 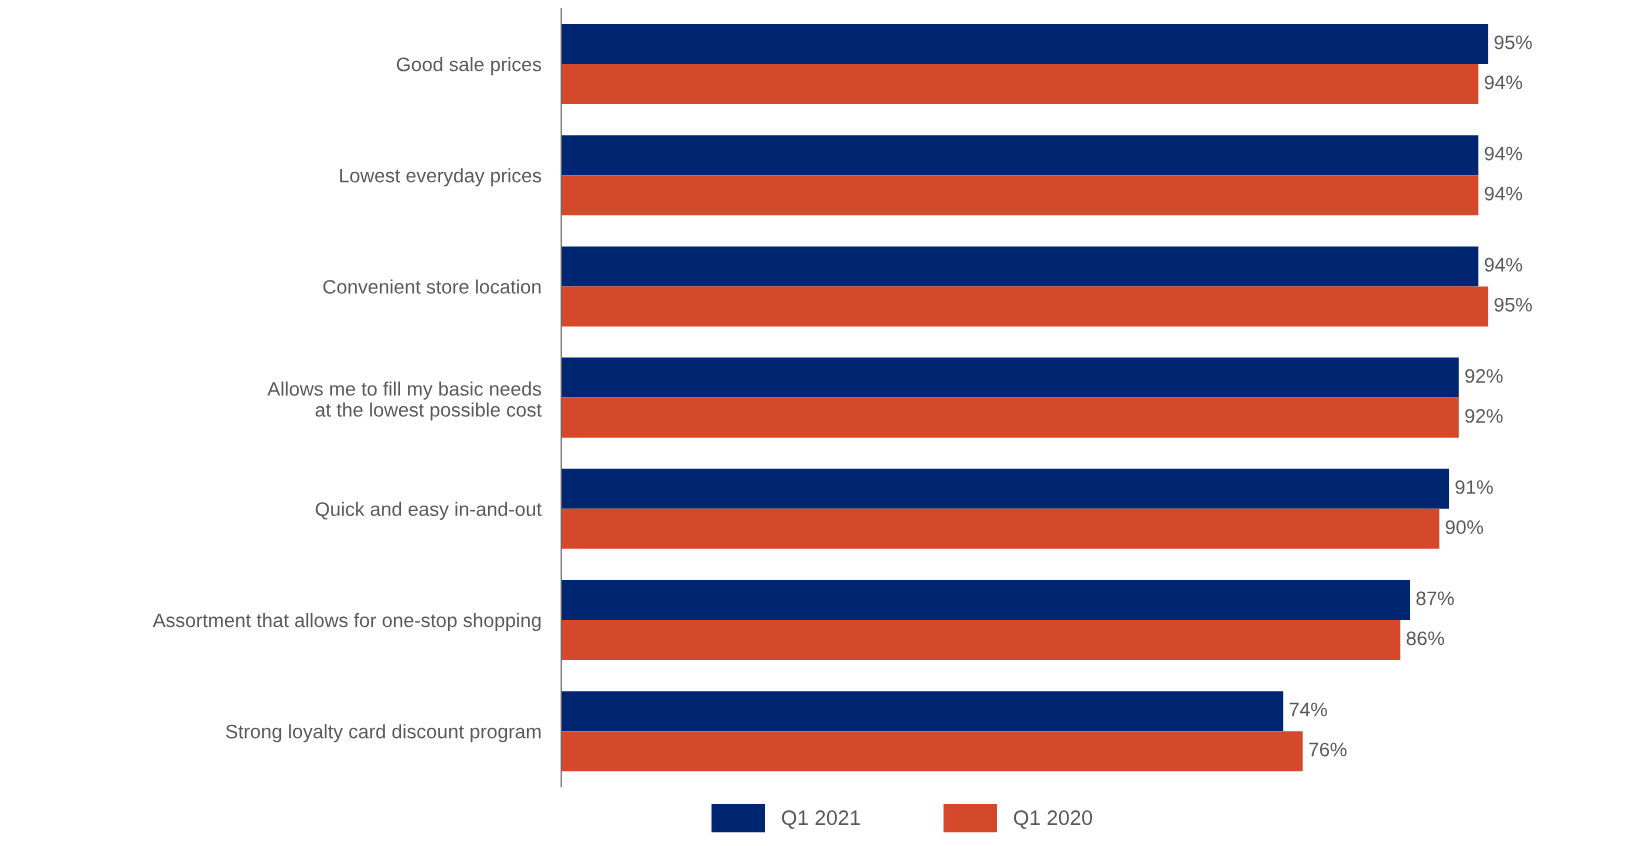 What do you see at coordinates (1464, 527) in the screenshot?
I see `data-label: 90%` at bounding box center [1464, 527].